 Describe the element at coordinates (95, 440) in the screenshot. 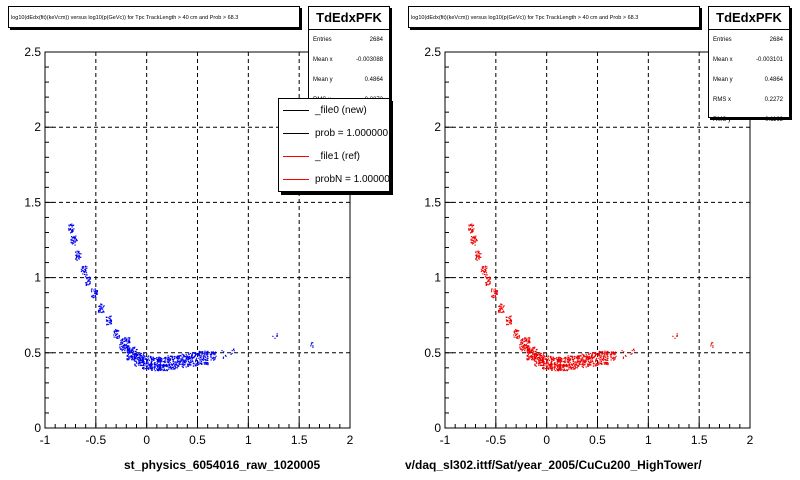

I see `x-tick-label: -0.5` at that location.